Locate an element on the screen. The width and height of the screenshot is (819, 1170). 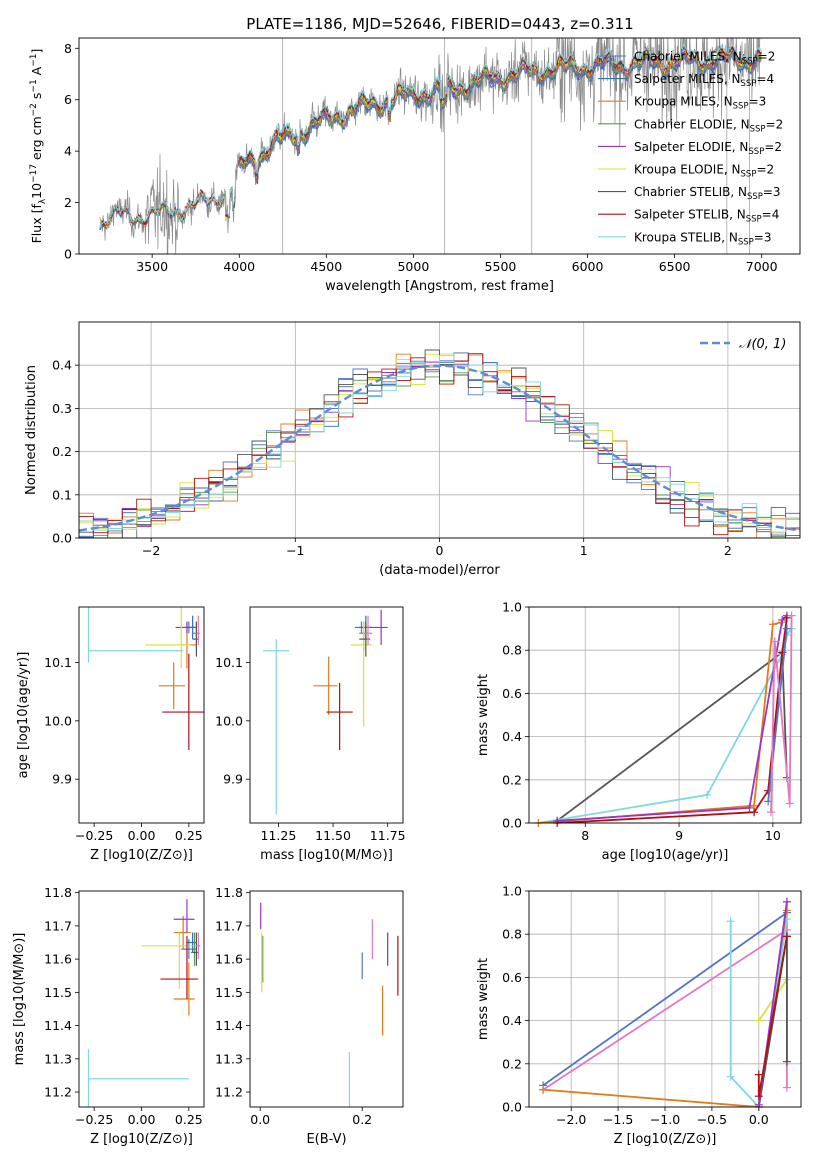
x-tick-label: 0.00 is located at coordinates (142, 835).